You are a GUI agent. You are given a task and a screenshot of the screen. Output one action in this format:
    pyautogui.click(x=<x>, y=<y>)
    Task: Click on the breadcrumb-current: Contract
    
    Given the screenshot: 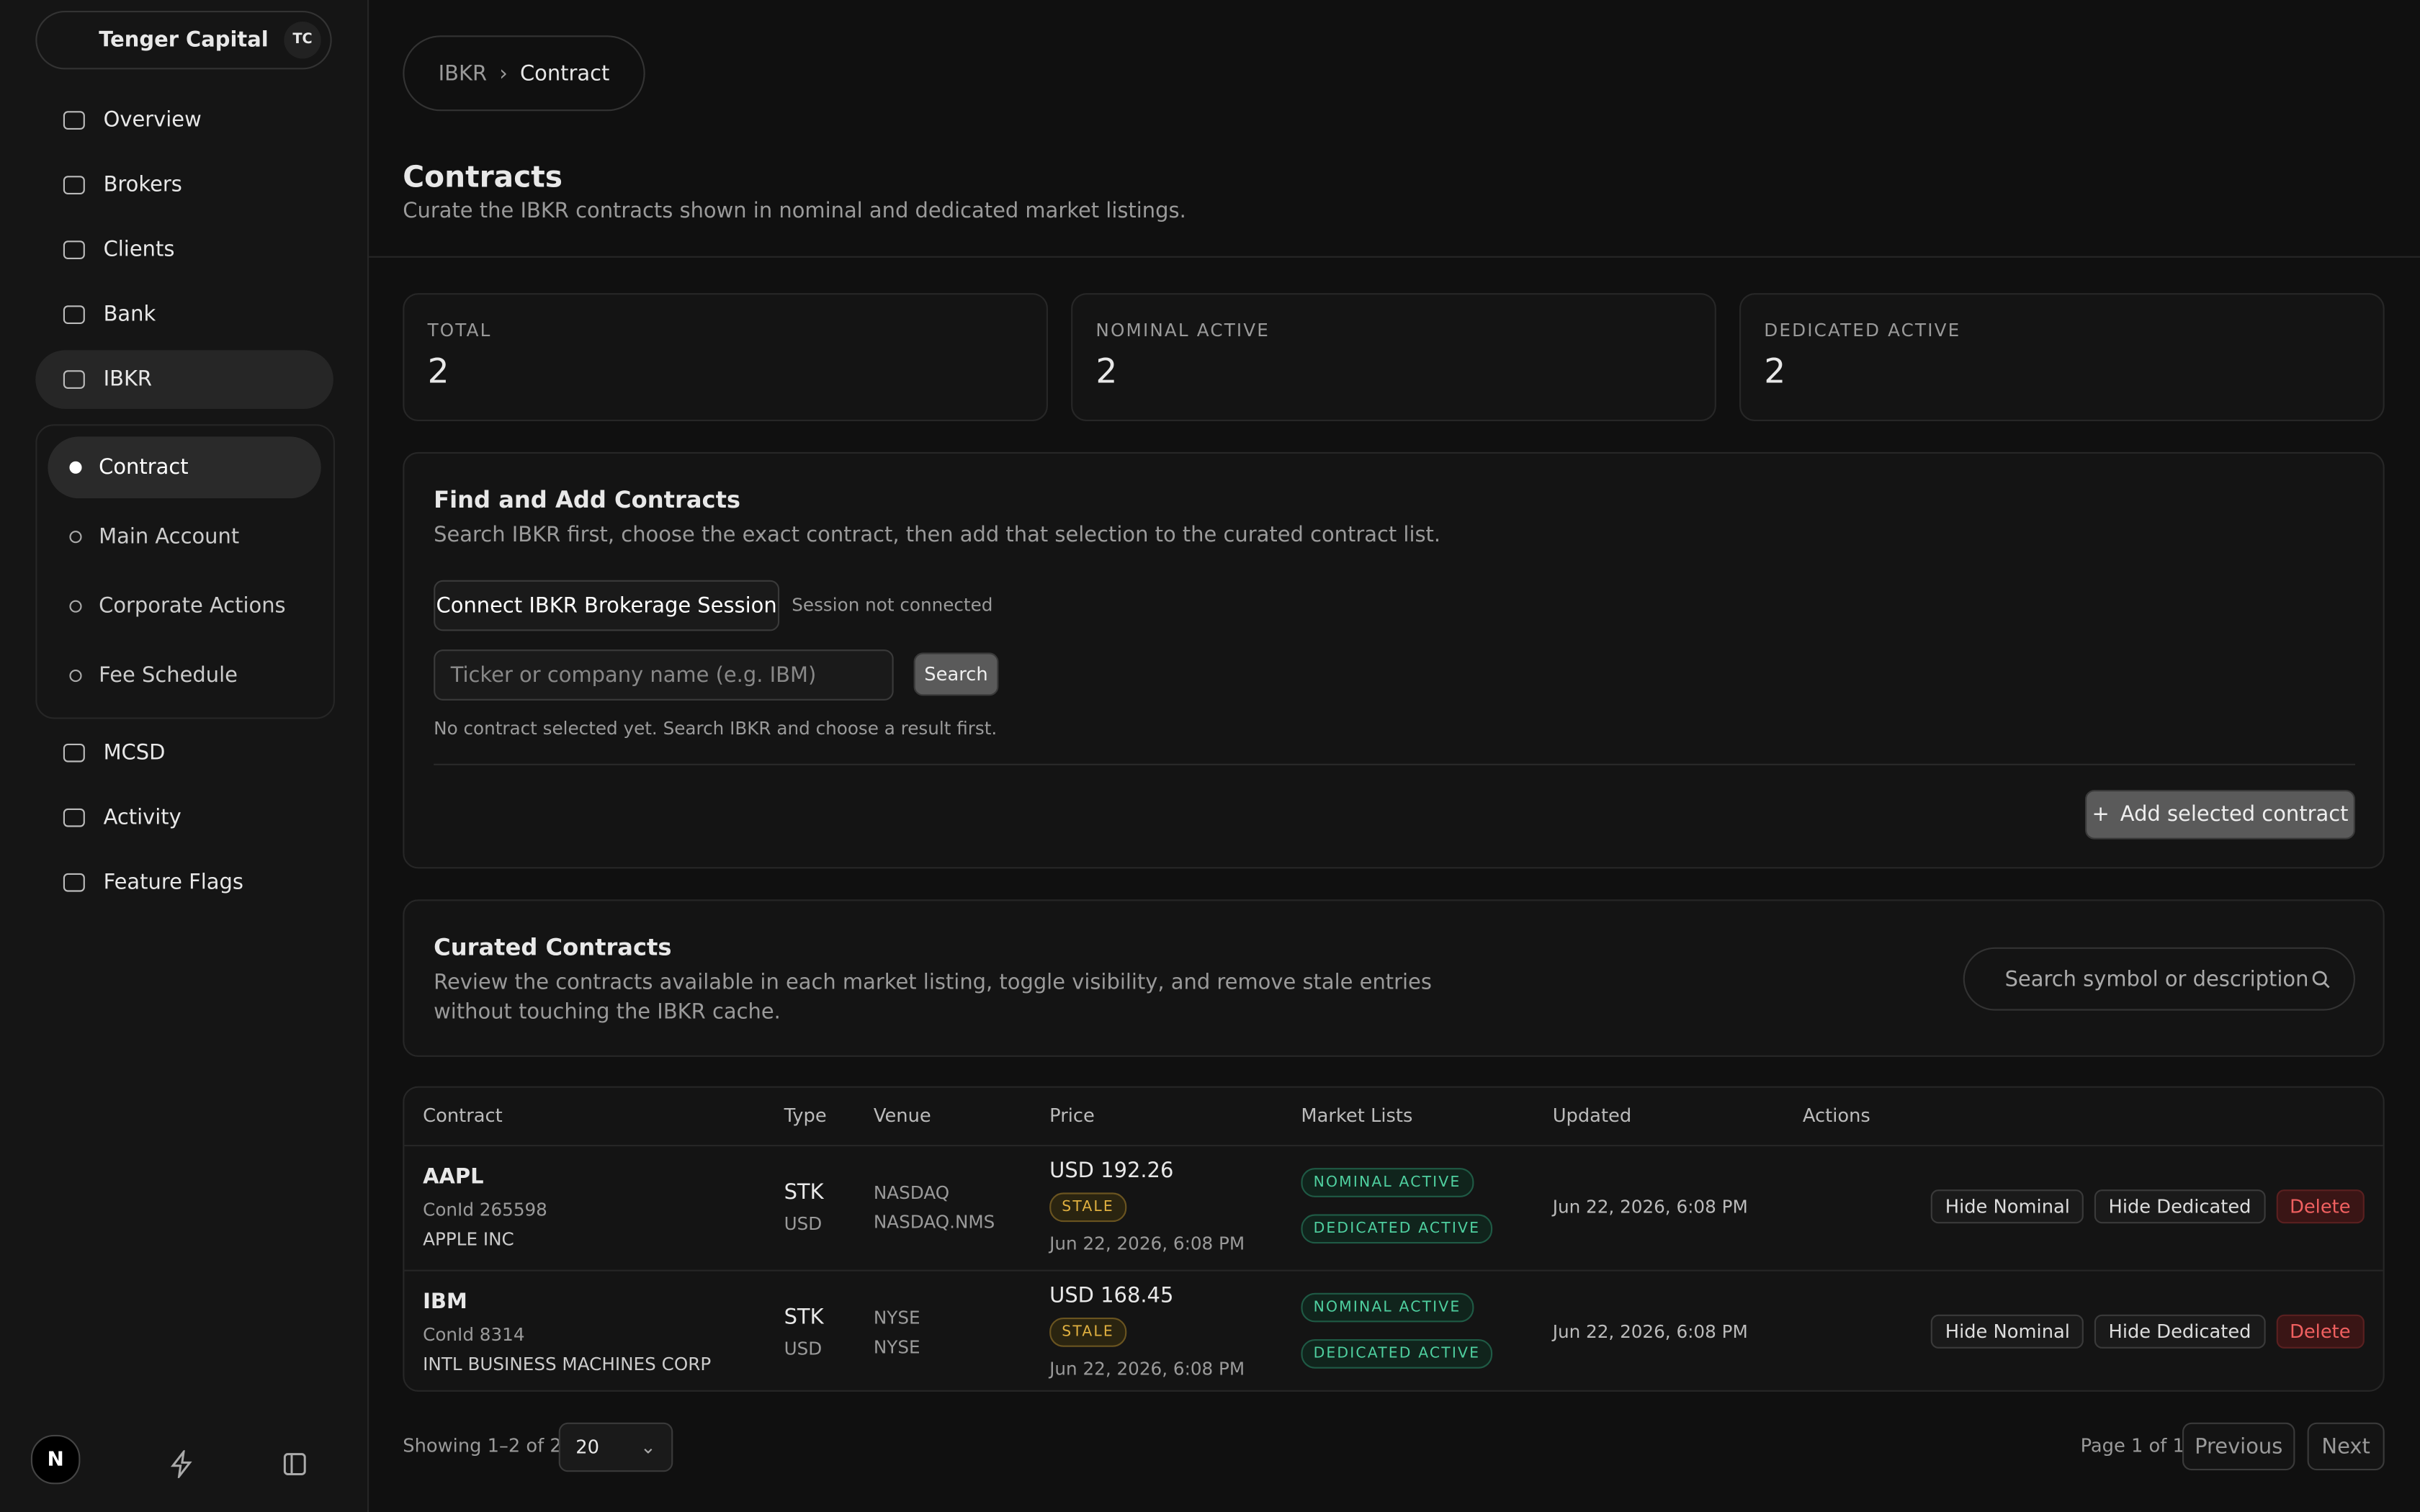 What is the action you would take?
    pyautogui.click(x=564, y=73)
    